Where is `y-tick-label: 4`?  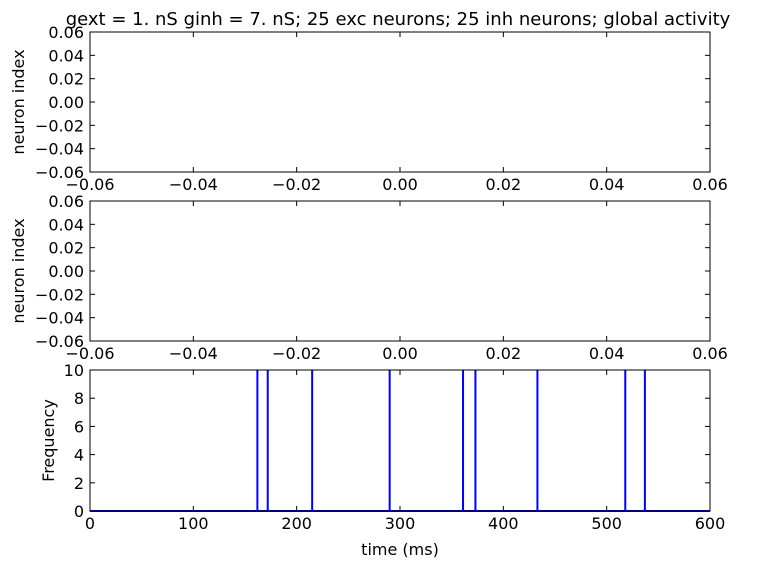
y-tick-label: 4 is located at coordinates (79, 455).